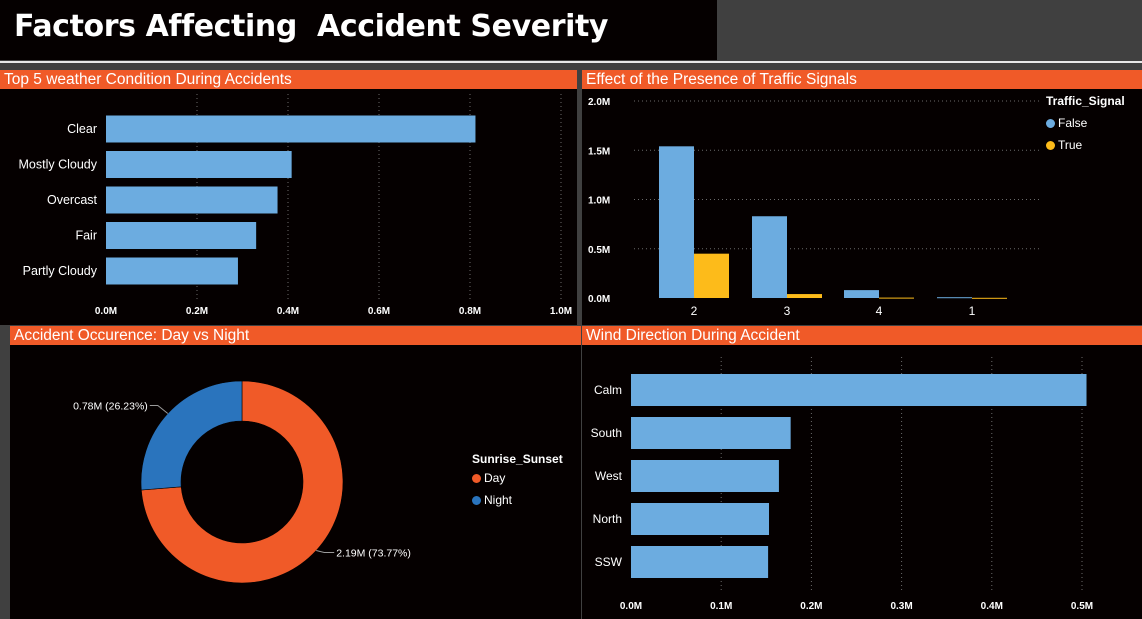  I want to click on y-tick-label: 0.5M, so click(599, 250).